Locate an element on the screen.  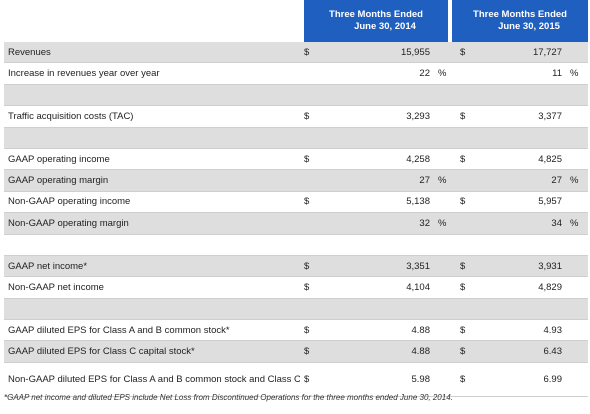
row-label: GAAP net income* is located at coordinates (152, 266).